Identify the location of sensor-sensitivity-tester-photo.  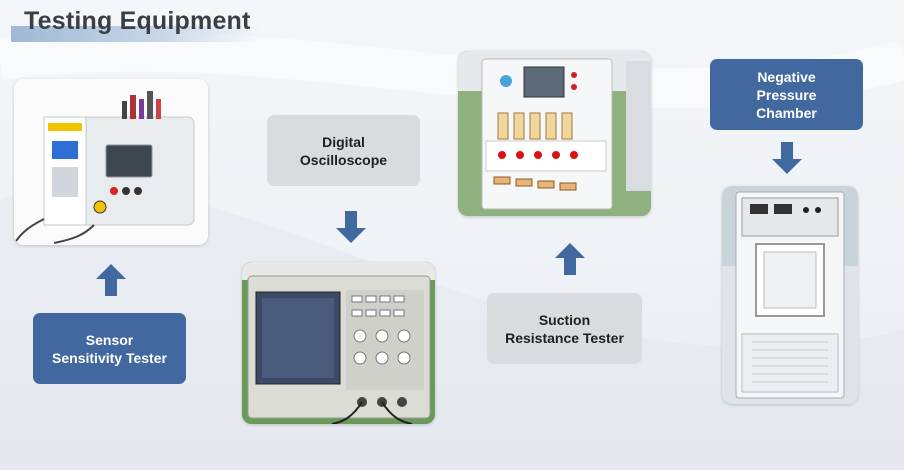
(111, 162).